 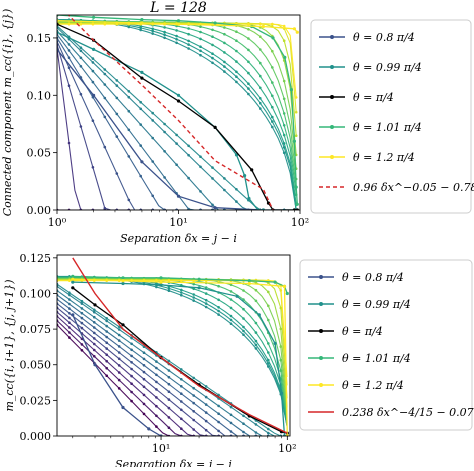 What do you see at coordinates (36, 293) in the screenshot?
I see `y-tick-label: 0.100` at bounding box center [36, 293].